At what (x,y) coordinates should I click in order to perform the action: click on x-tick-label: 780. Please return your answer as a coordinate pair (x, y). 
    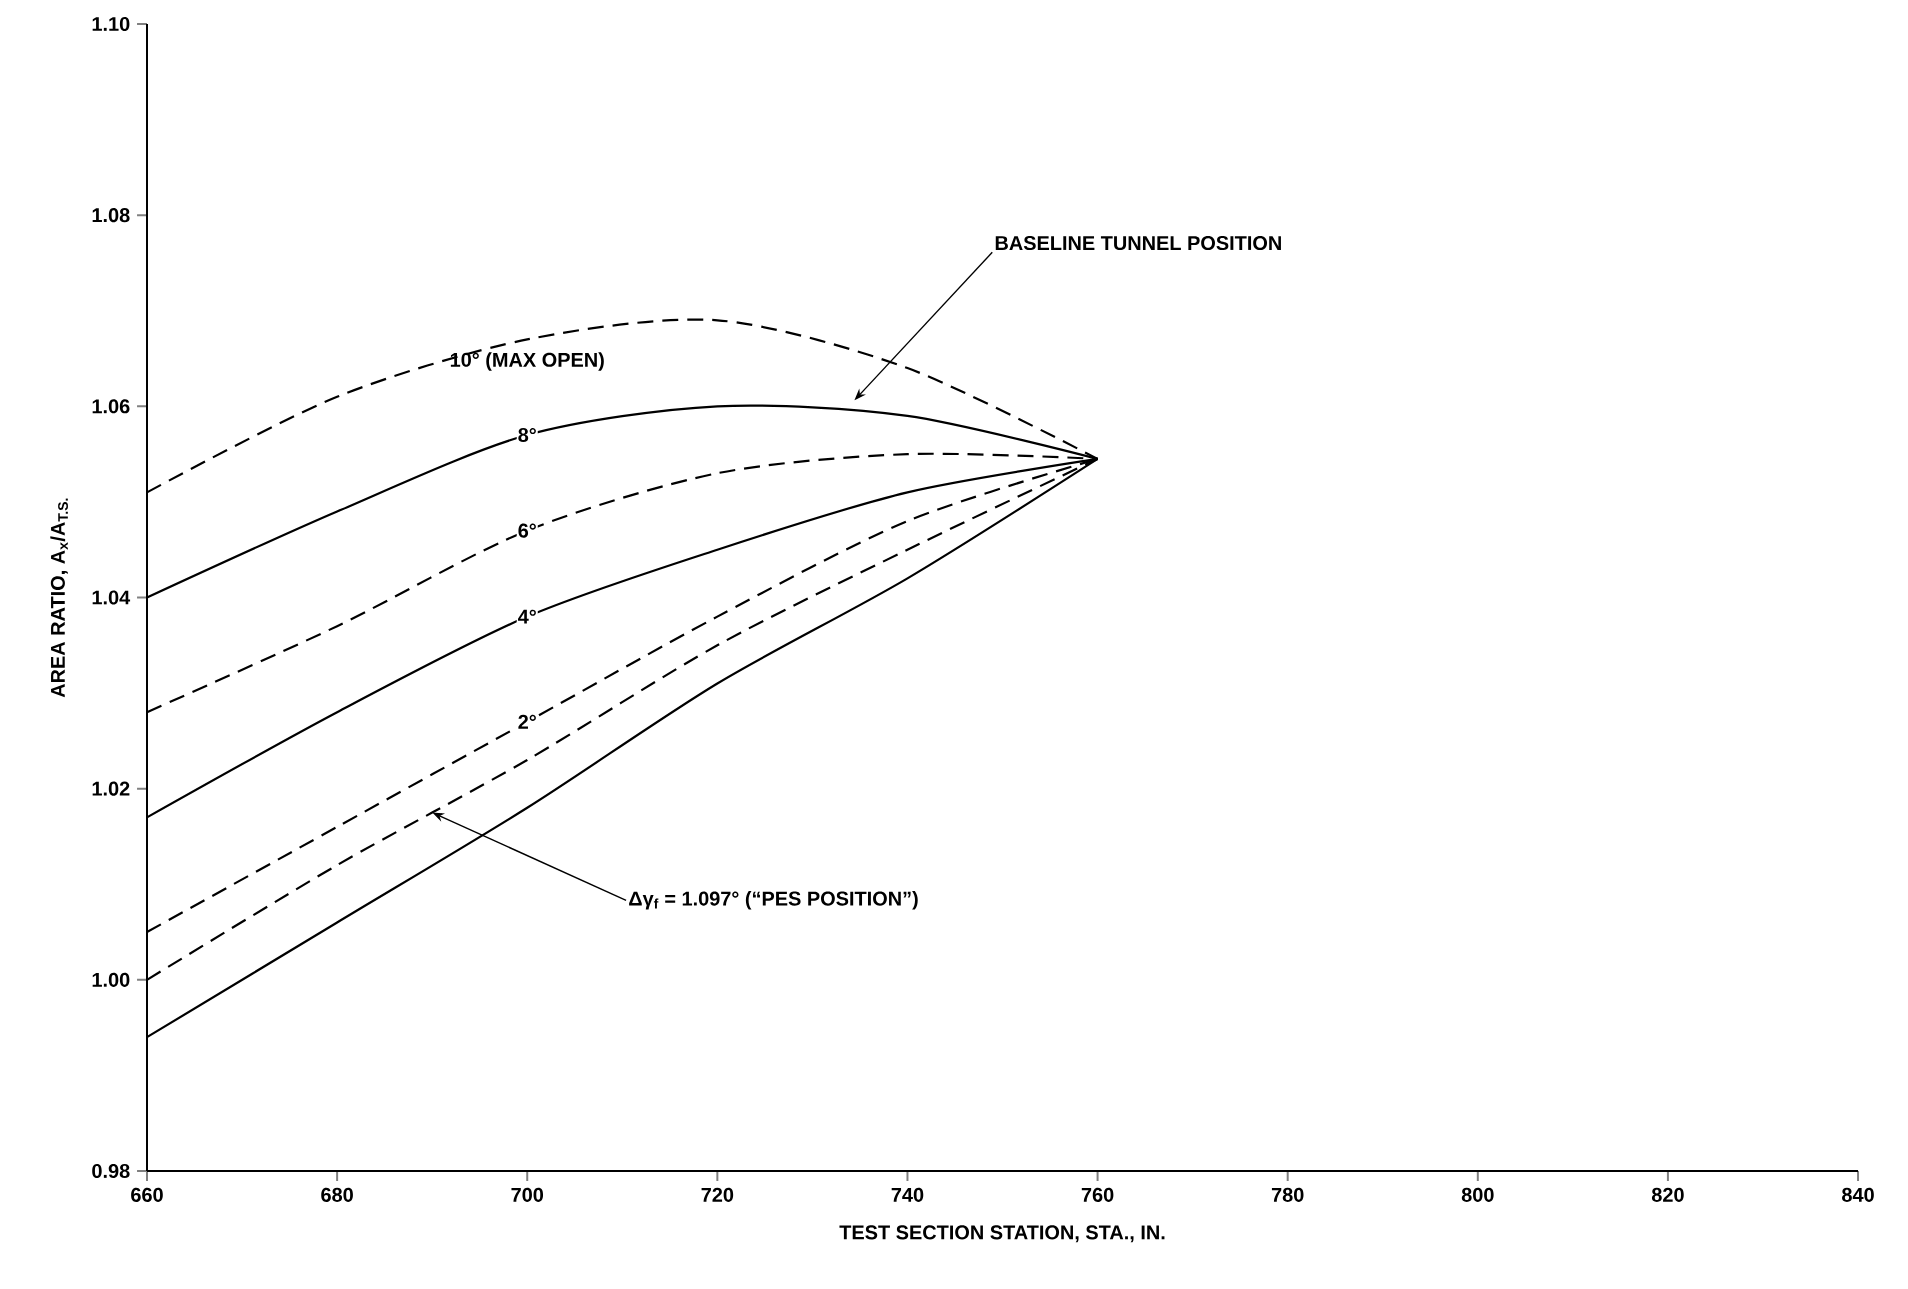
    Looking at the image, I should click on (1287, 1194).